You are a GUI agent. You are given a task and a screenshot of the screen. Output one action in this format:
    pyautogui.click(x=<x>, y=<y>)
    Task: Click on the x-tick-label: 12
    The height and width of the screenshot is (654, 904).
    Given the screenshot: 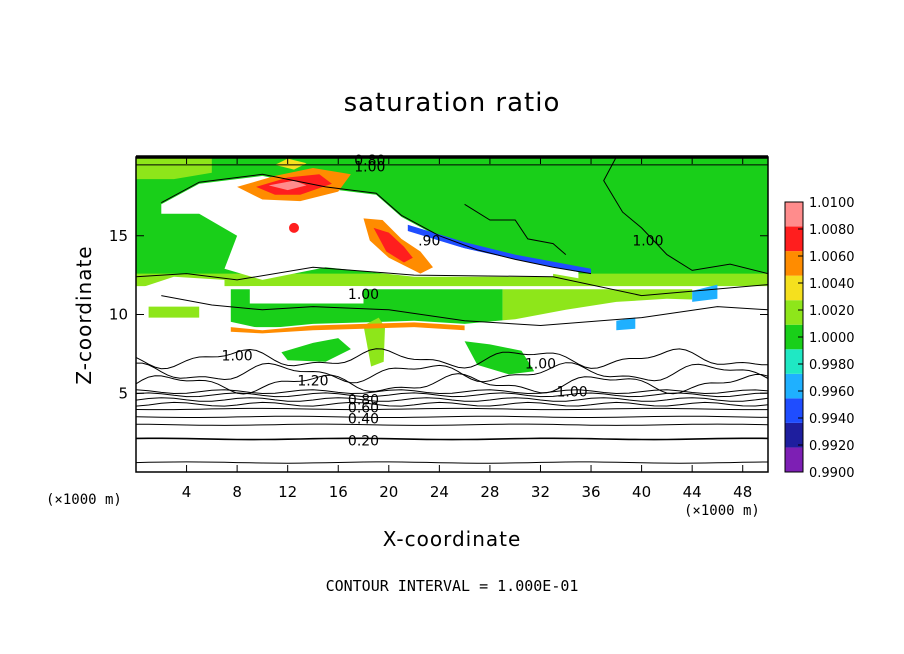 What is the action you would take?
    pyautogui.click(x=287, y=492)
    